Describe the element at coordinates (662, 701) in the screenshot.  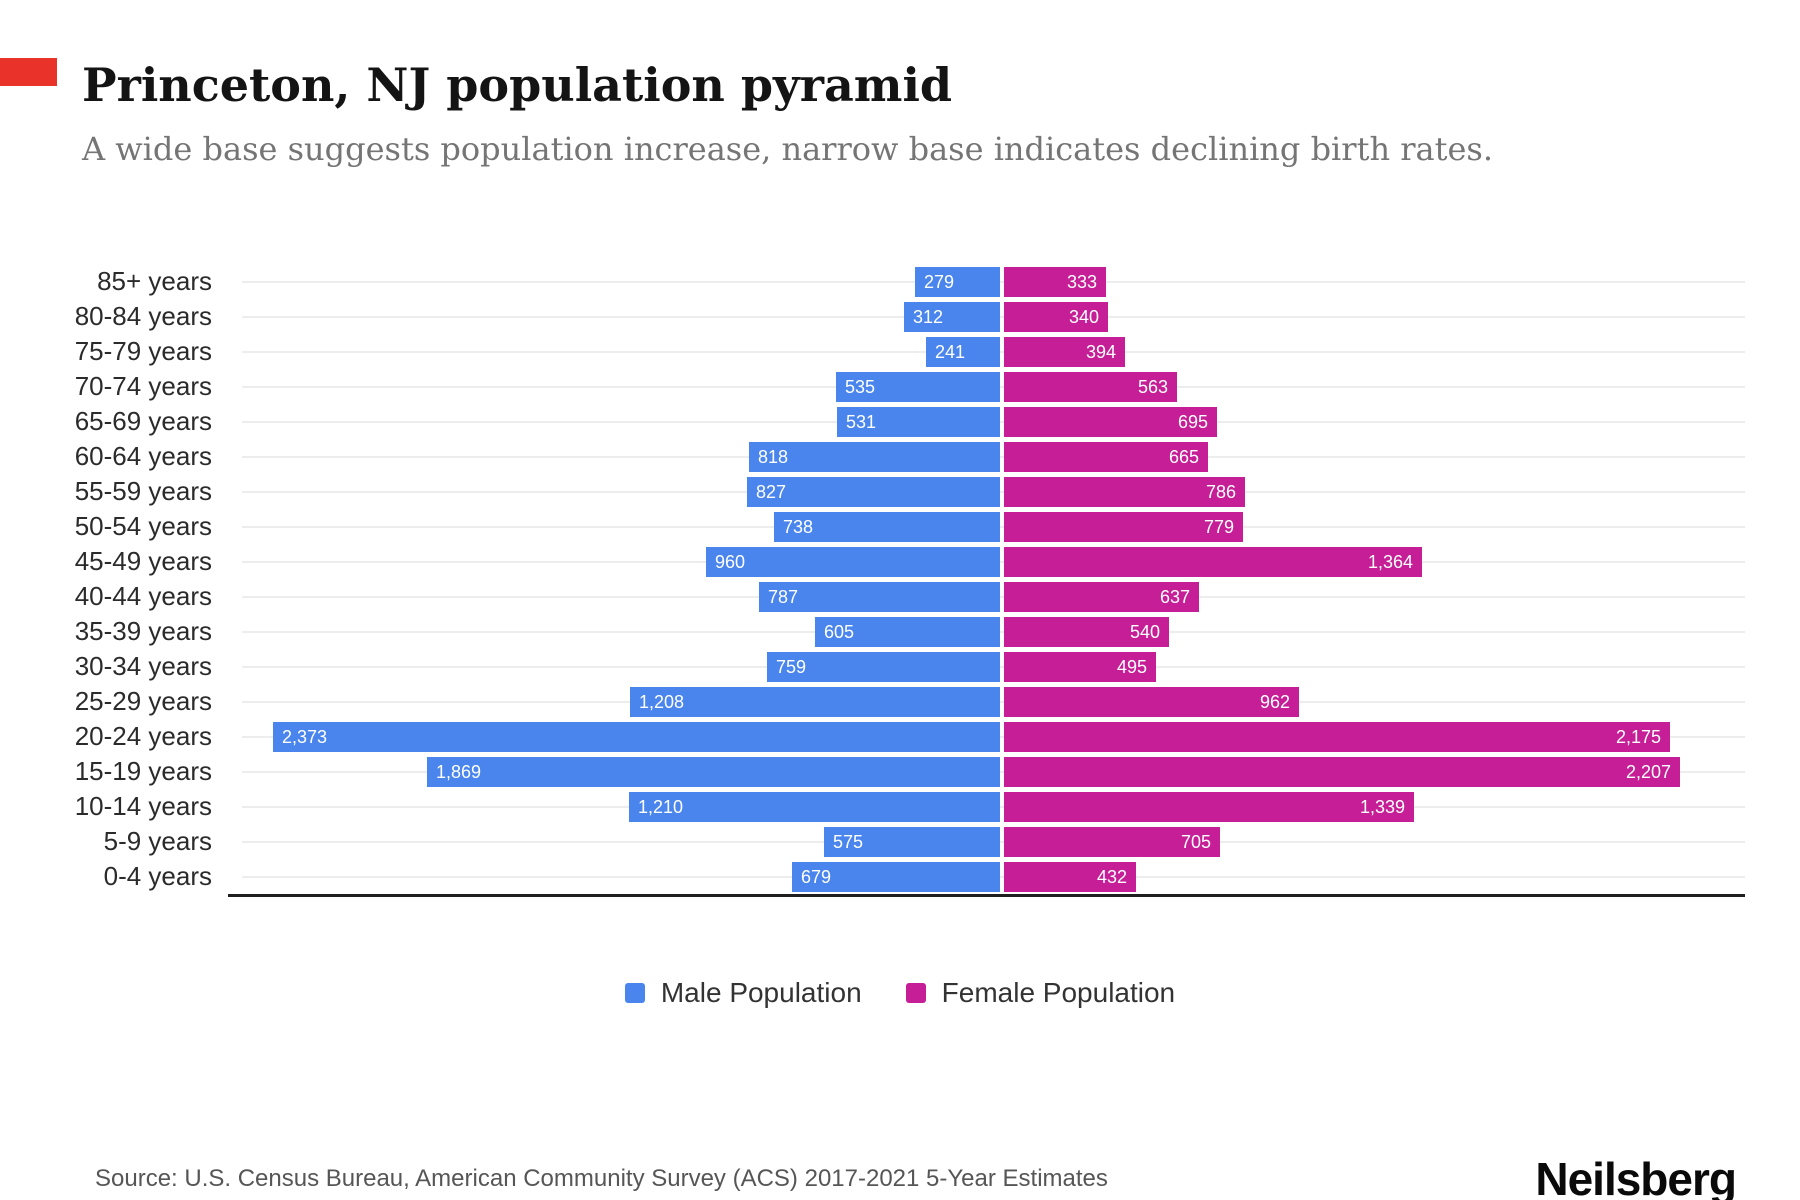
I see `male-value-label: 1,208` at that location.